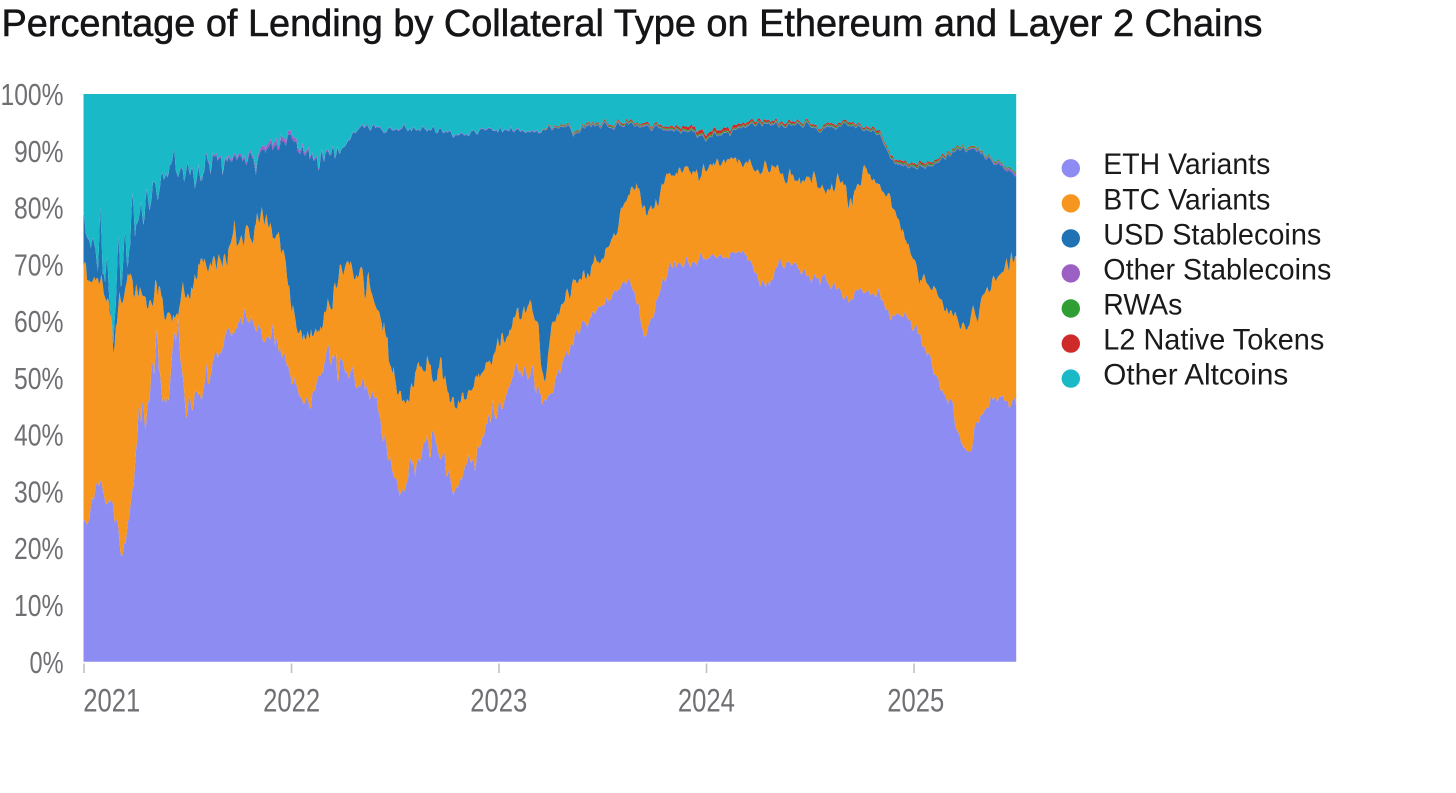 The height and width of the screenshot is (793, 1456). Describe the element at coordinates (915, 701) in the screenshot. I see `svg-text: 2025` at that location.